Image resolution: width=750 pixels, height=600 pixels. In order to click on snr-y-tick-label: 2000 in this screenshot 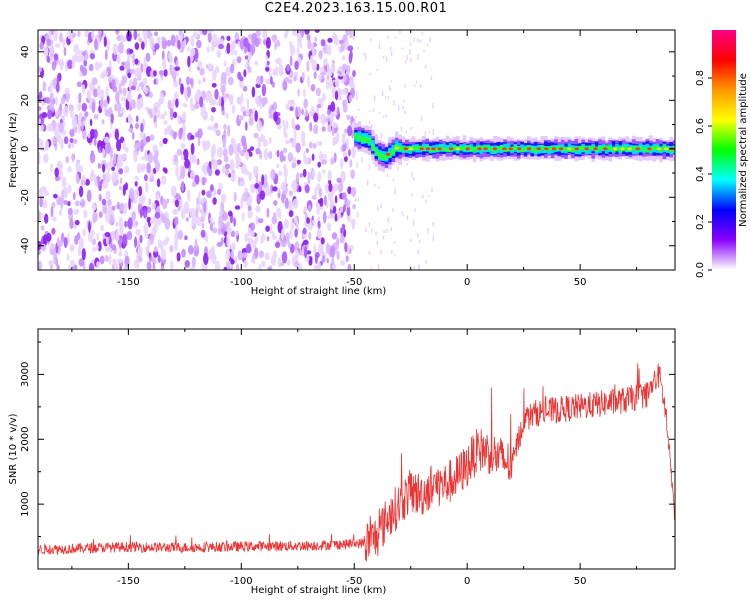, I will do `click(25, 439)`.